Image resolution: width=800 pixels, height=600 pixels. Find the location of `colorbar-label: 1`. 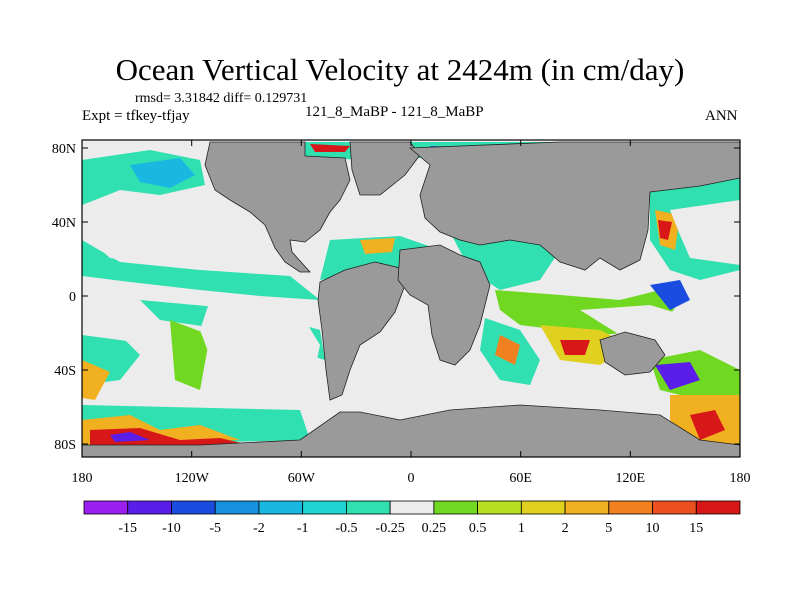

colorbar-label: 1 is located at coordinates (521, 528).